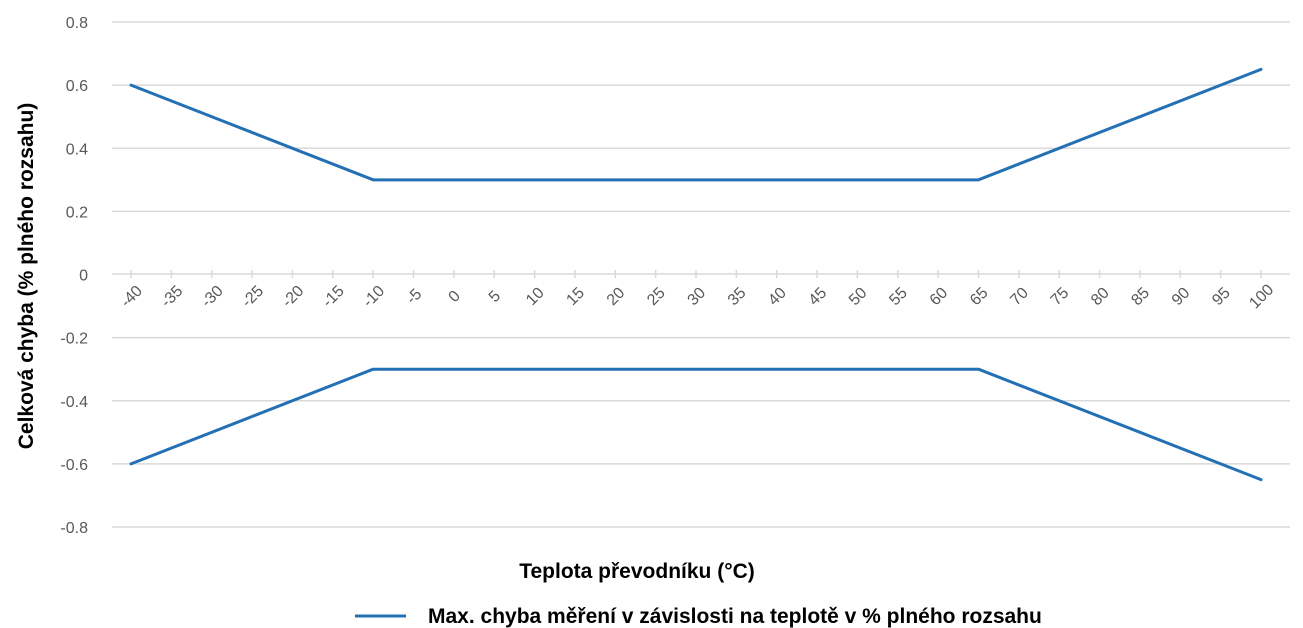 This screenshot has height=628, width=1303. I want to click on x-tick-label: 95, so click(1221, 296).